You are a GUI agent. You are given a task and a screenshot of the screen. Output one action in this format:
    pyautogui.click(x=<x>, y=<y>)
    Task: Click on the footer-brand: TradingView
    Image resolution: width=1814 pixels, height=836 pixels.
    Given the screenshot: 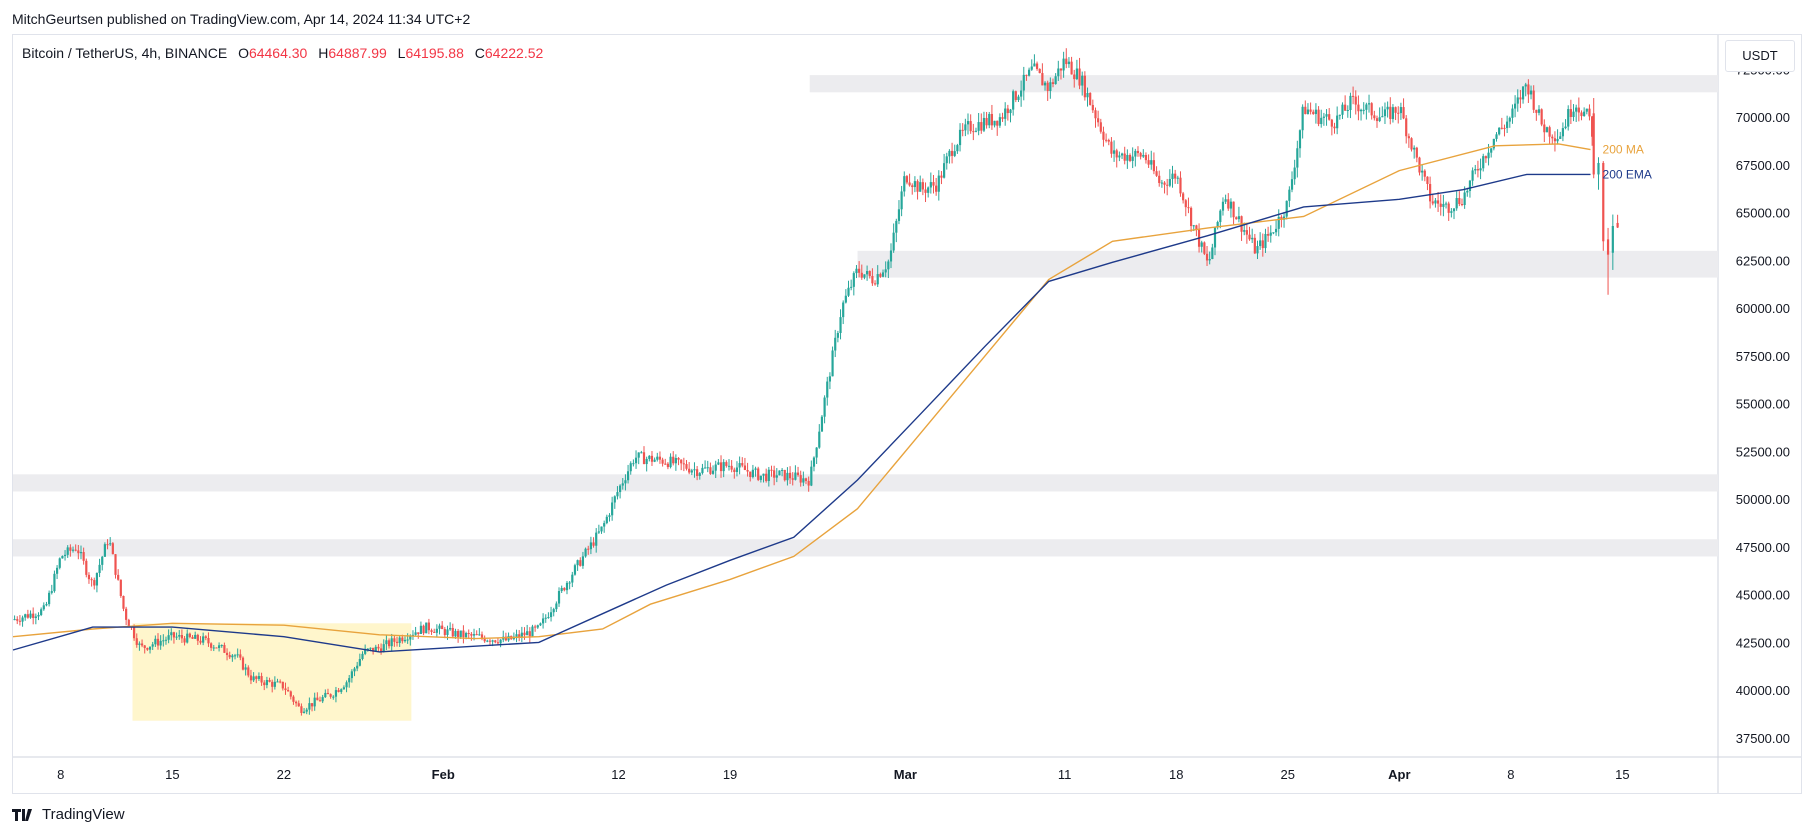 What is the action you would take?
    pyautogui.click(x=68, y=814)
    